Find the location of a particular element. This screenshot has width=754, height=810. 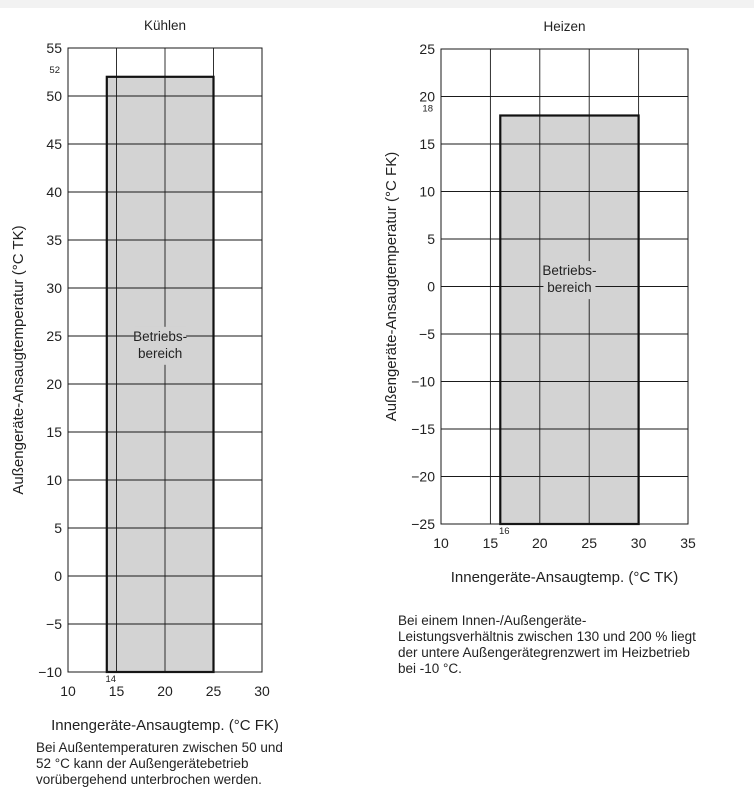

heating-annotation: 18 is located at coordinates (427, 109).